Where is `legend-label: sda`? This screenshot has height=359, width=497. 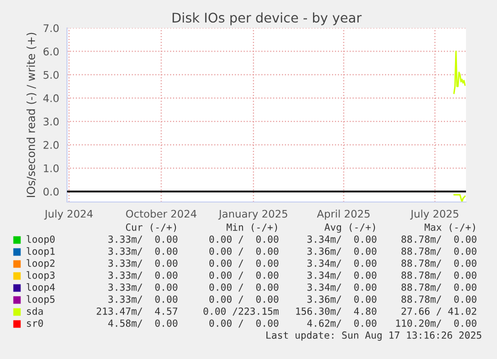
legend-label: sda is located at coordinates (35, 311).